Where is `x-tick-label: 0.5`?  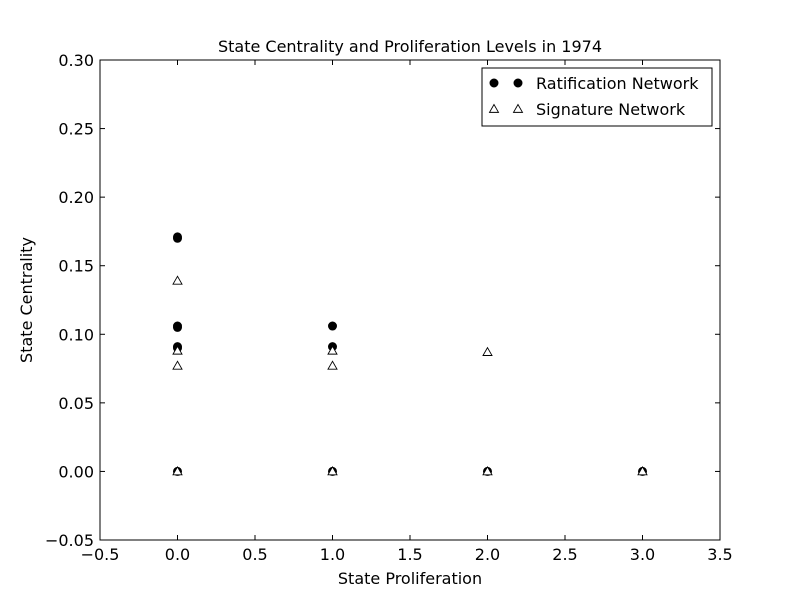
x-tick-label: 0.5 is located at coordinates (254, 554).